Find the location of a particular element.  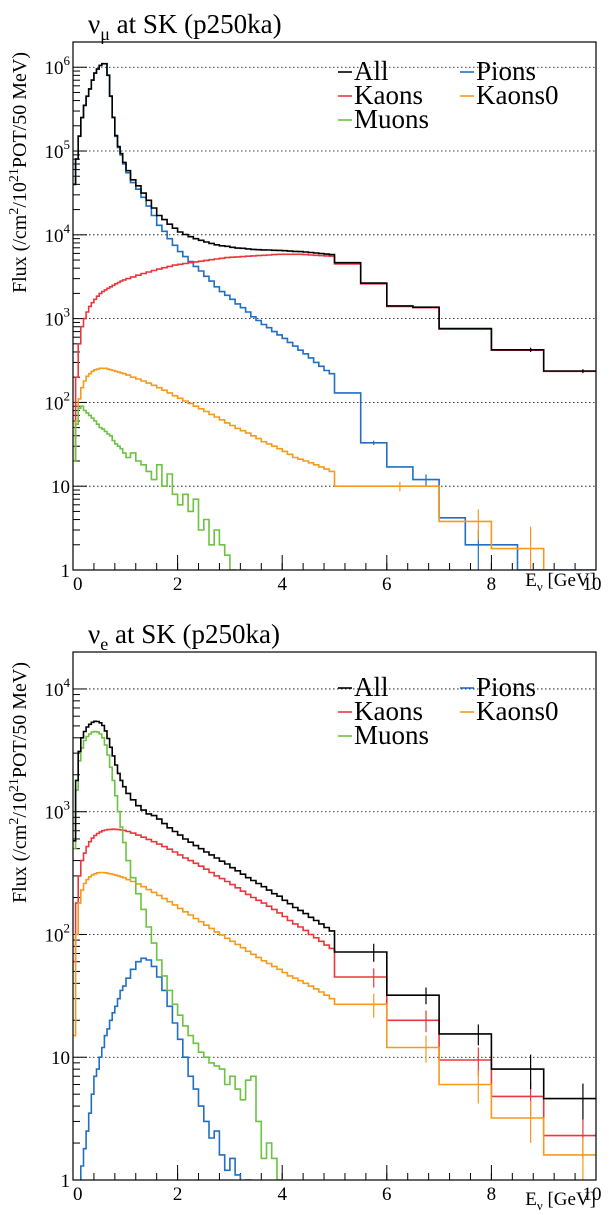

series-line-kaons0 is located at coordinates (309, 468).